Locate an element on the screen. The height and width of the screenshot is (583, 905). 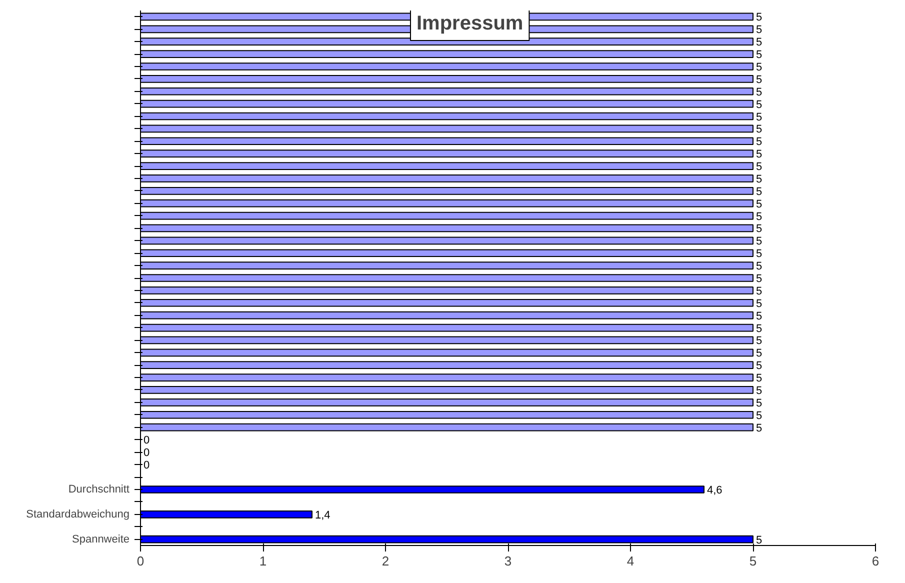
x-tick-label: 6 is located at coordinates (876, 561).